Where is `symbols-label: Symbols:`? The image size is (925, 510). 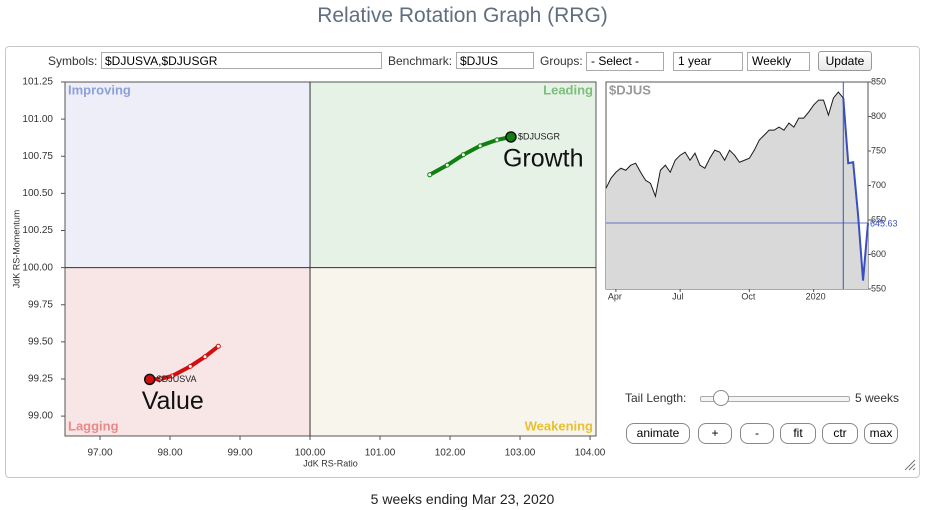 symbols-label: Symbols: is located at coordinates (73, 61).